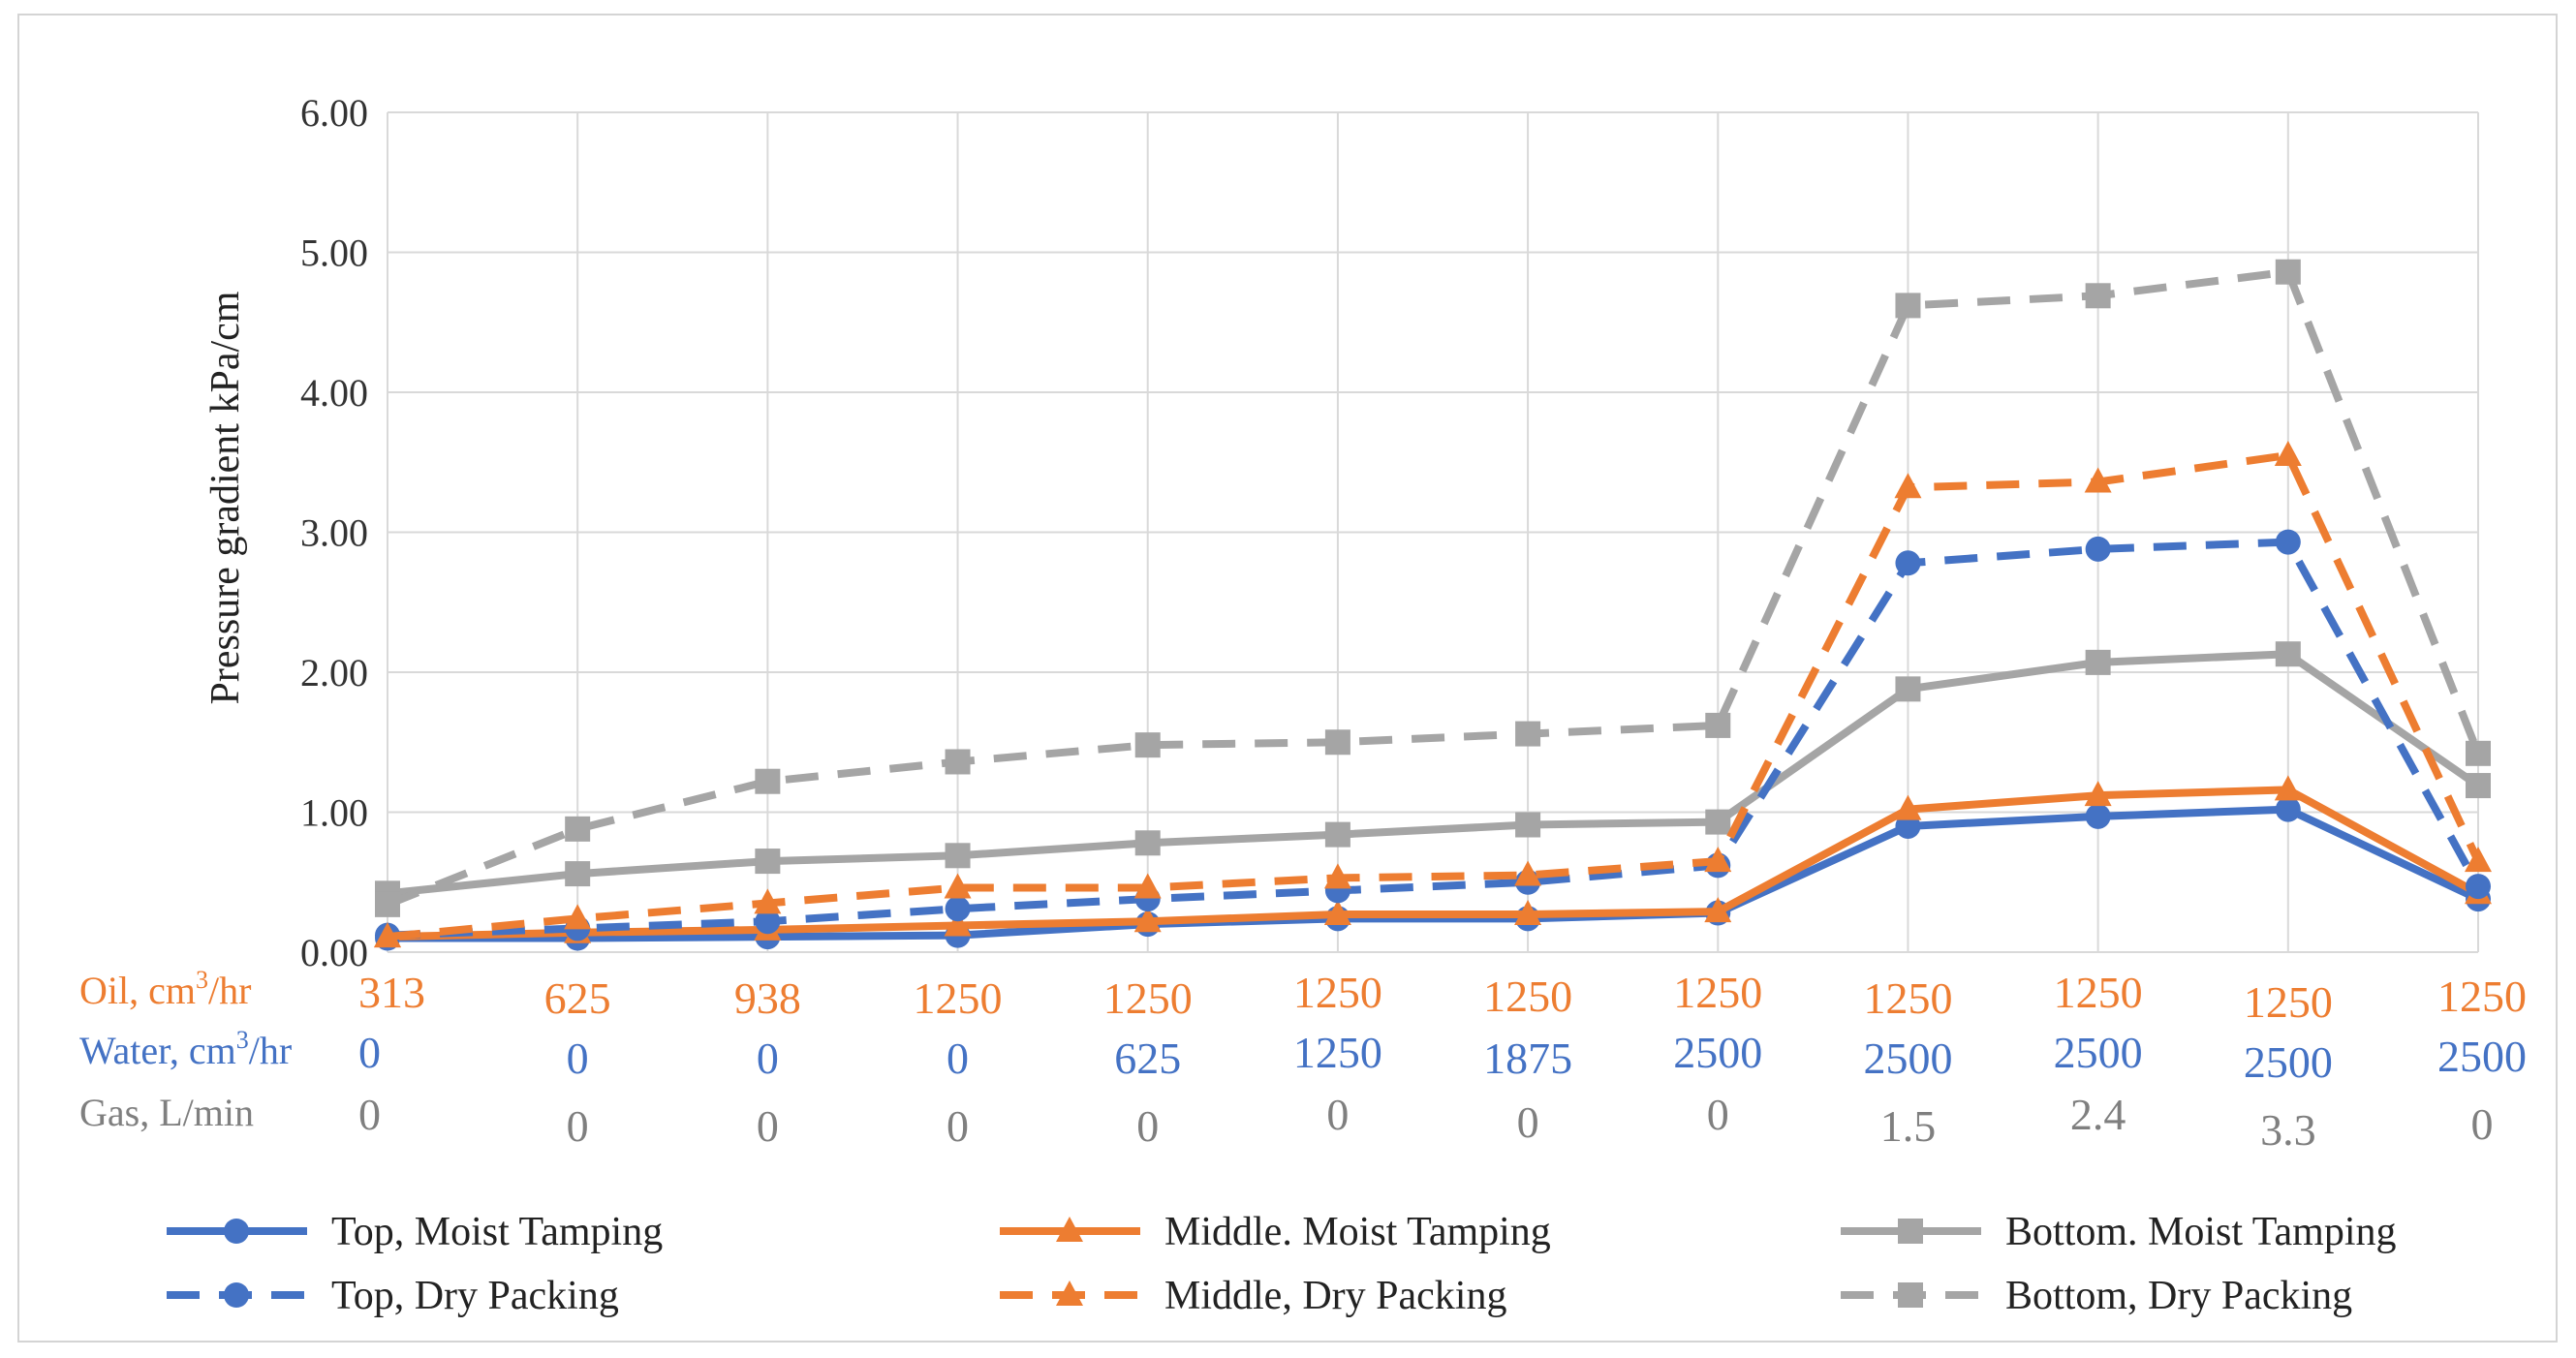 The image size is (2576, 1358). What do you see at coordinates (2098, 1115) in the screenshot?
I see `x-category-value: 2.4` at bounding box center [2098, 1115].